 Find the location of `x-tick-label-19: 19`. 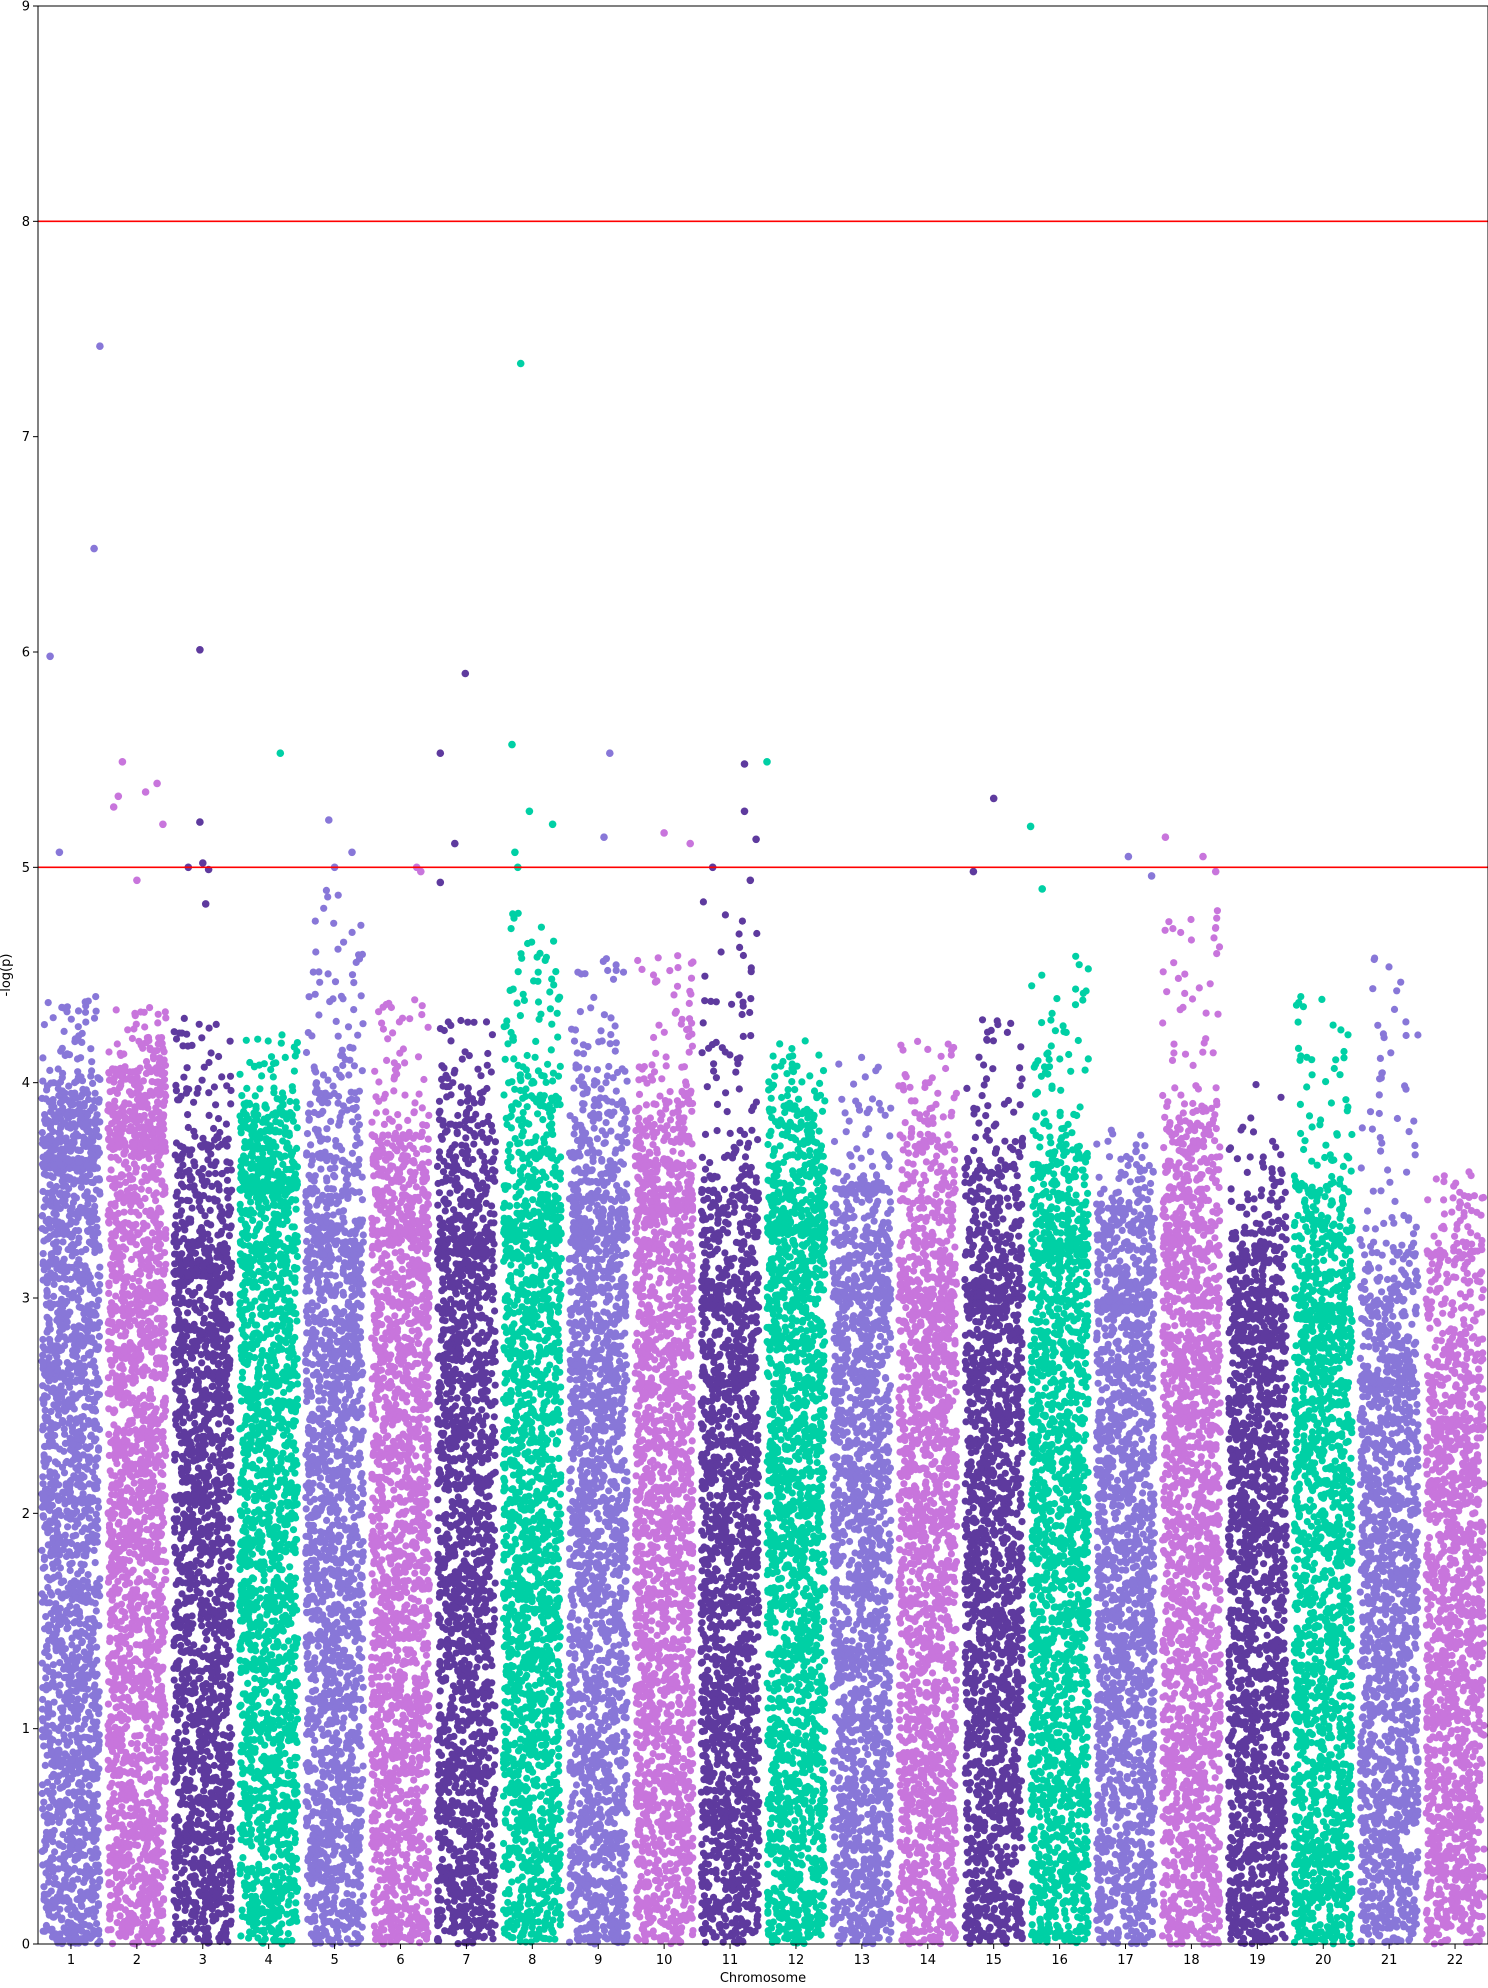

x-tick-label-19: 19 is located at coordinates (1257, 1960).